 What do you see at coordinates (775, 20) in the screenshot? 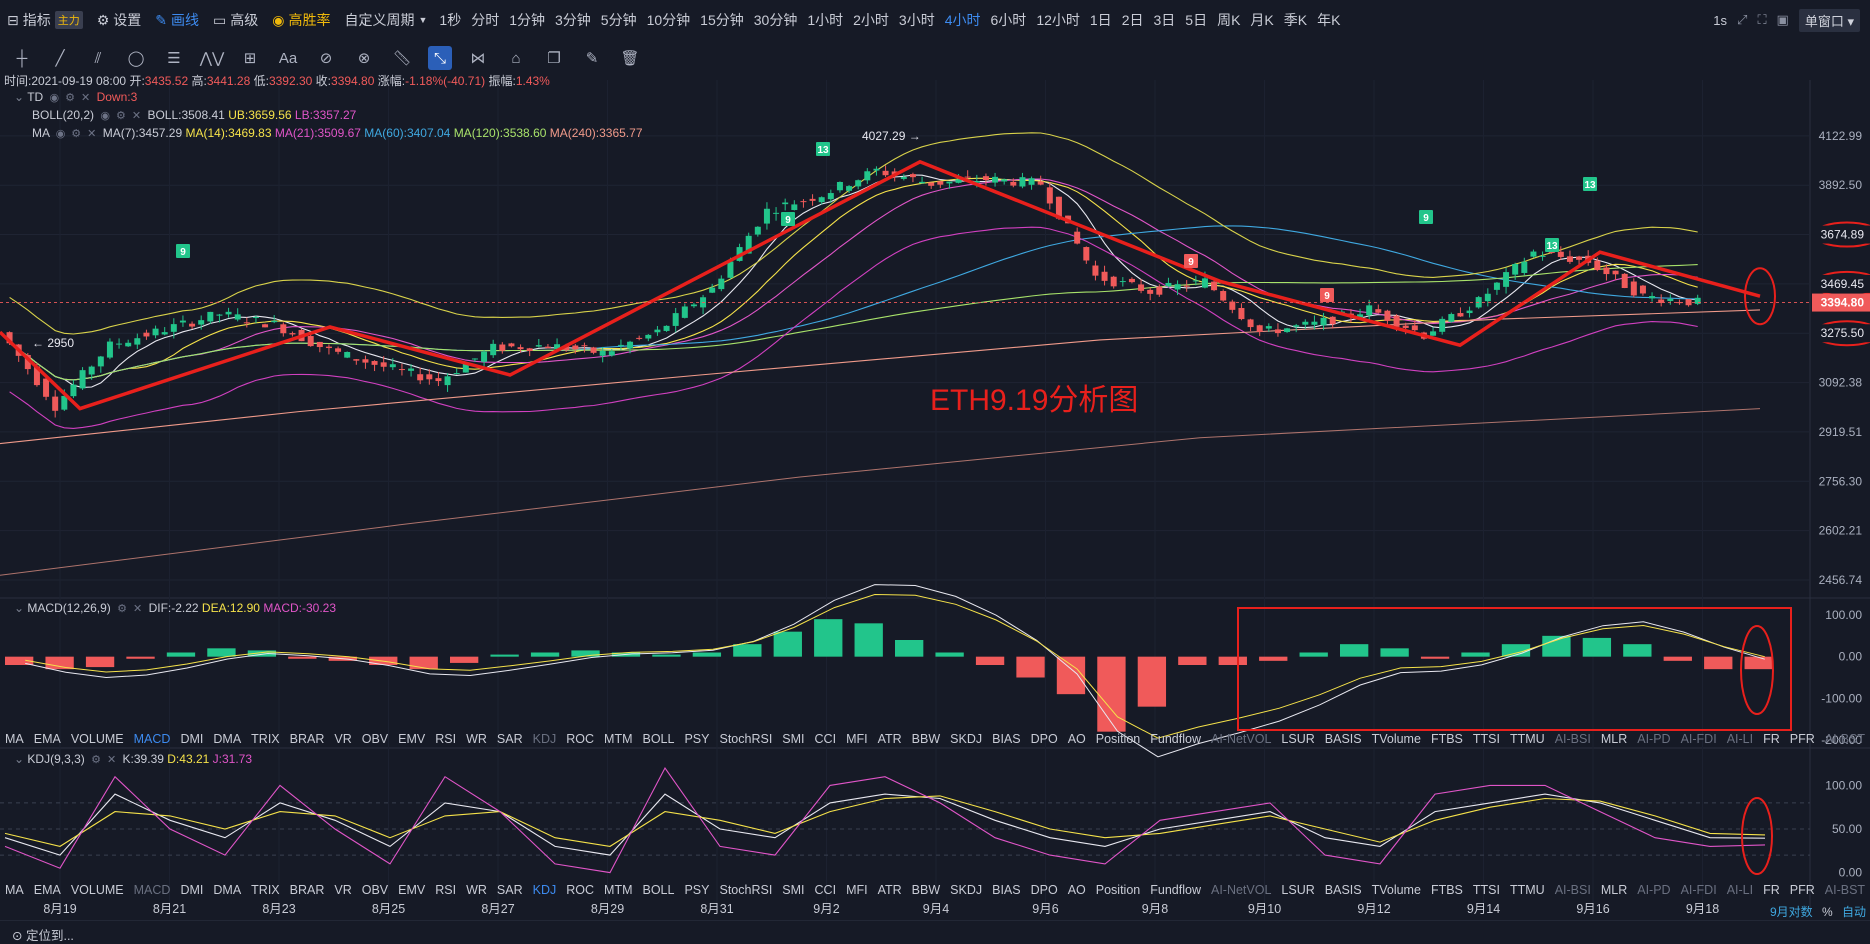
I see `period-7: 30分钟` at bounding box center [775, 20].